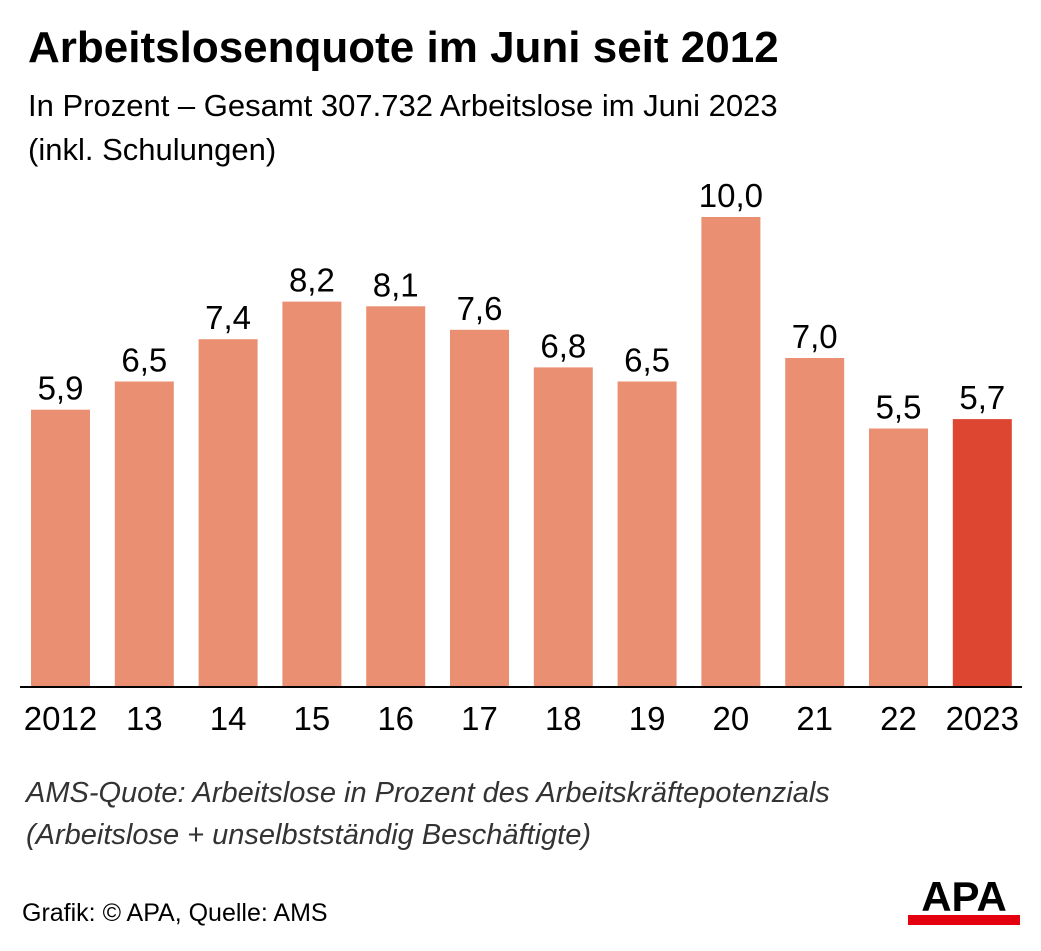 This screenshot has width=1041, height=951. Describe the element at coordinates (152, 149) in the screenshot. I see `subtitle-line-2: (inkl. Schulungen)` at that location.